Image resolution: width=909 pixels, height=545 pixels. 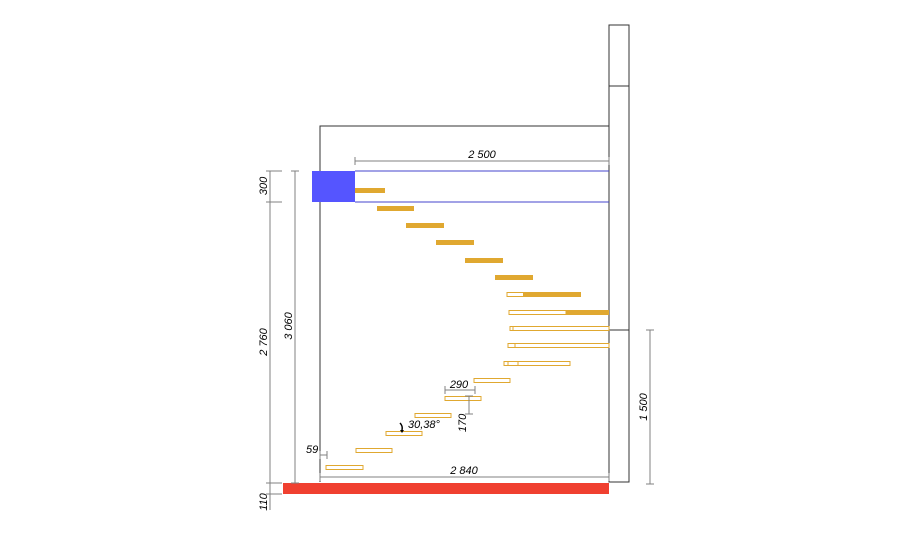 I want to click on dim-floor-thickness-label: 110, so click(x=264, y=501).